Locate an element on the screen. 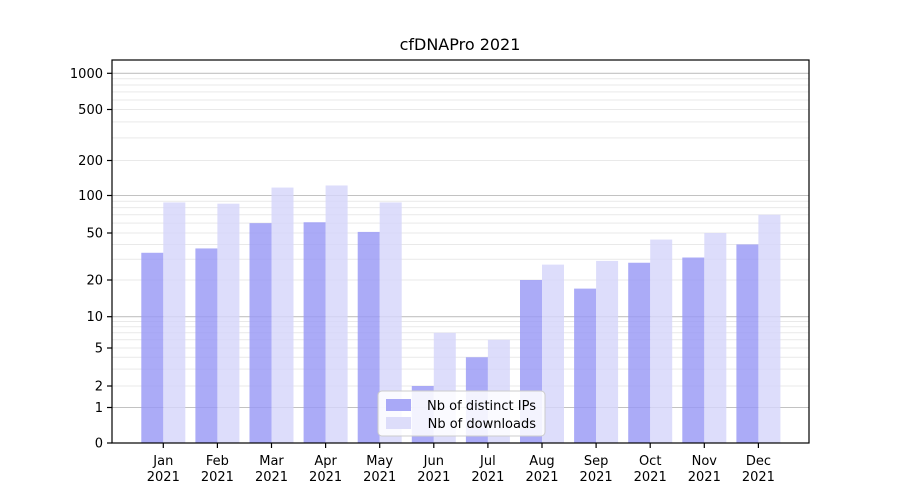  legend-label-downloads: Nb of downloads is located at coordinates (482, 424).